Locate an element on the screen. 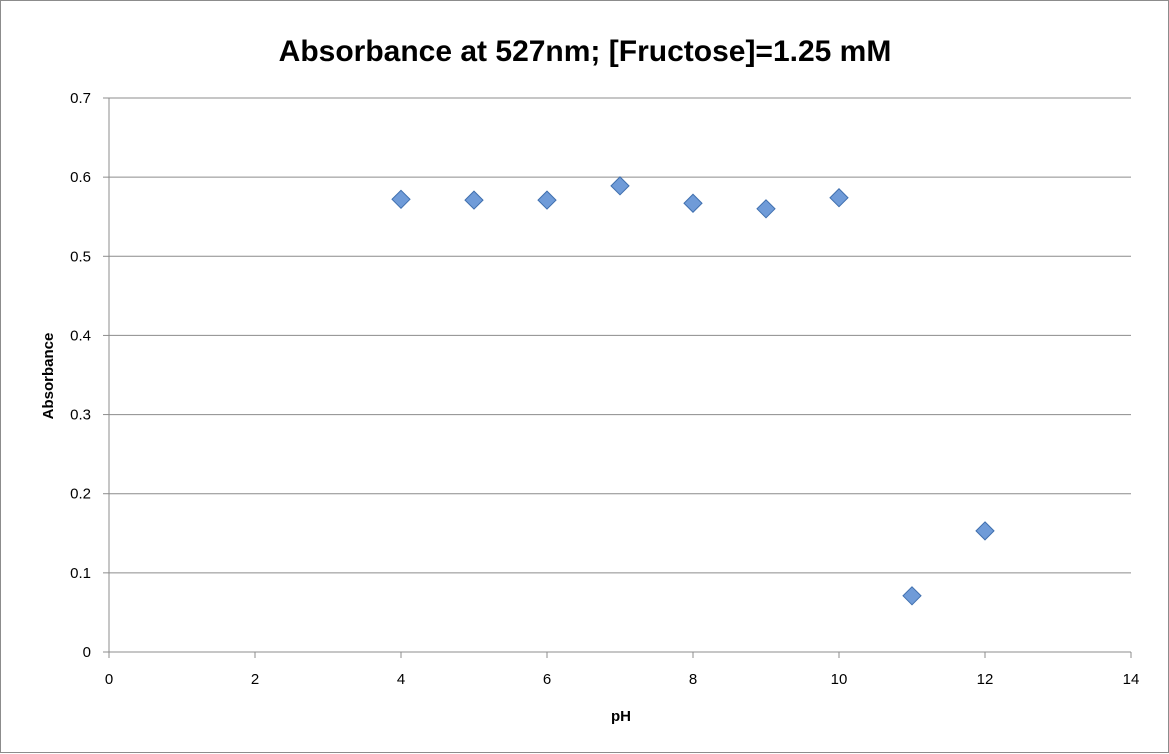 The height and width of the screenshot is (754, 1169). x-tick-label: 10 is located at coordinates (839, 679).